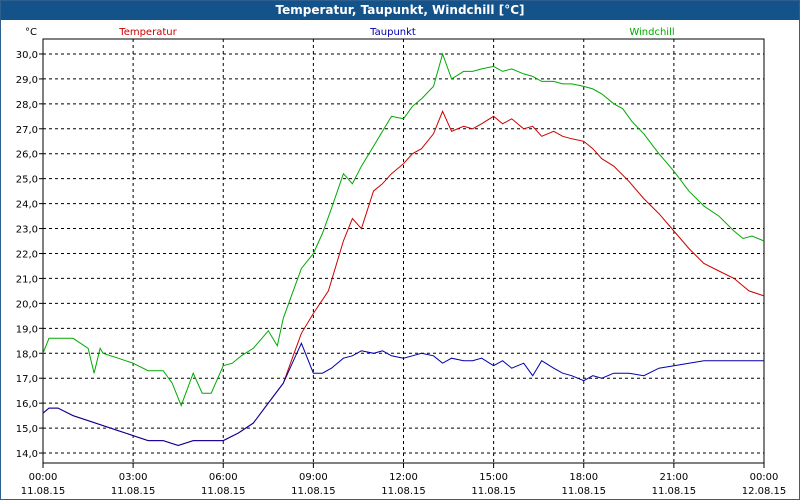 The image size is (800, 500). Describe the element at coordinates (764, 491) in the screenshot. I see `x-tick-date-label: 12.08.15` at that location.